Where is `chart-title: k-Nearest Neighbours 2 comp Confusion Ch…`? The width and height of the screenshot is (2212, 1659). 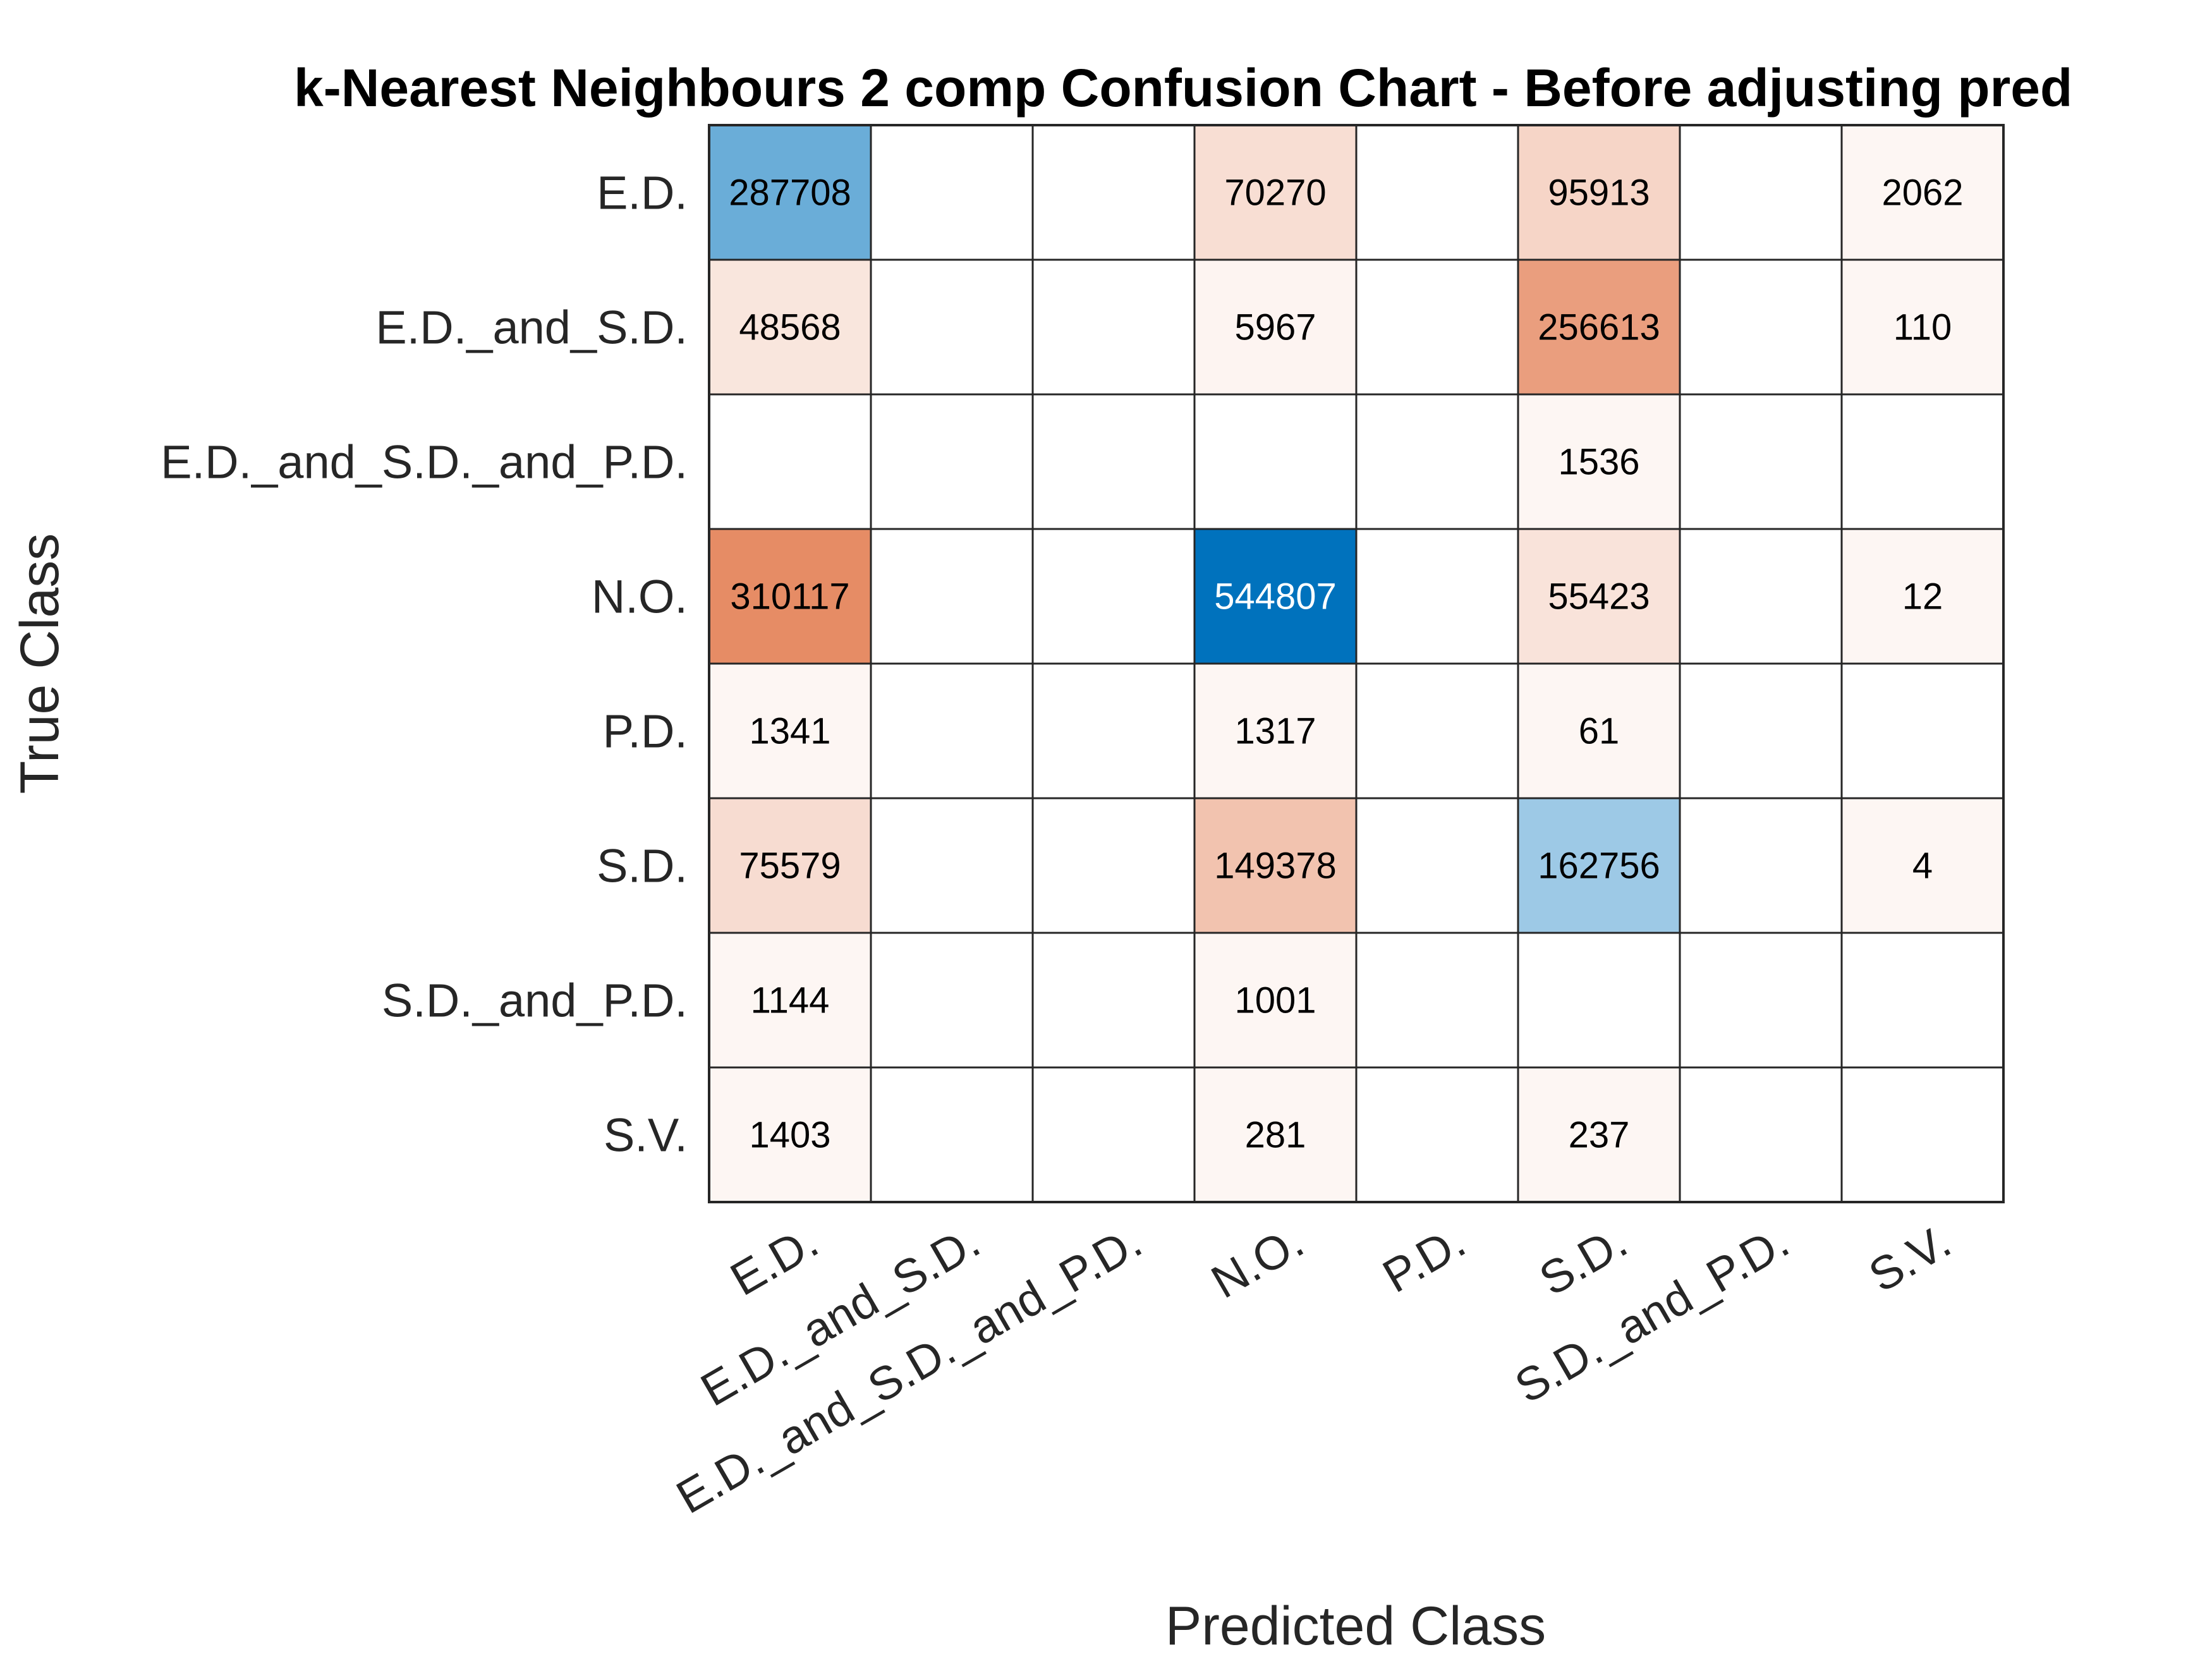 chart-title: k-Nearest Neighbours 2 comp Confusion Ch… is located at coordinates (1183, 88).